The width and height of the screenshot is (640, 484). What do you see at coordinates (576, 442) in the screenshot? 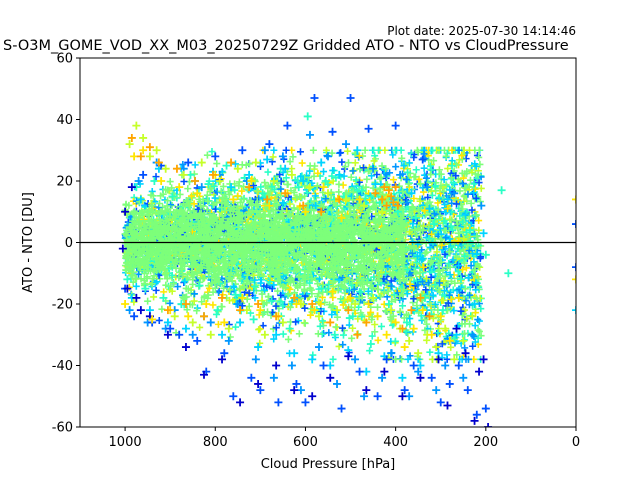
I see `x-tick-label: 0` at bounding box center [576, 442].